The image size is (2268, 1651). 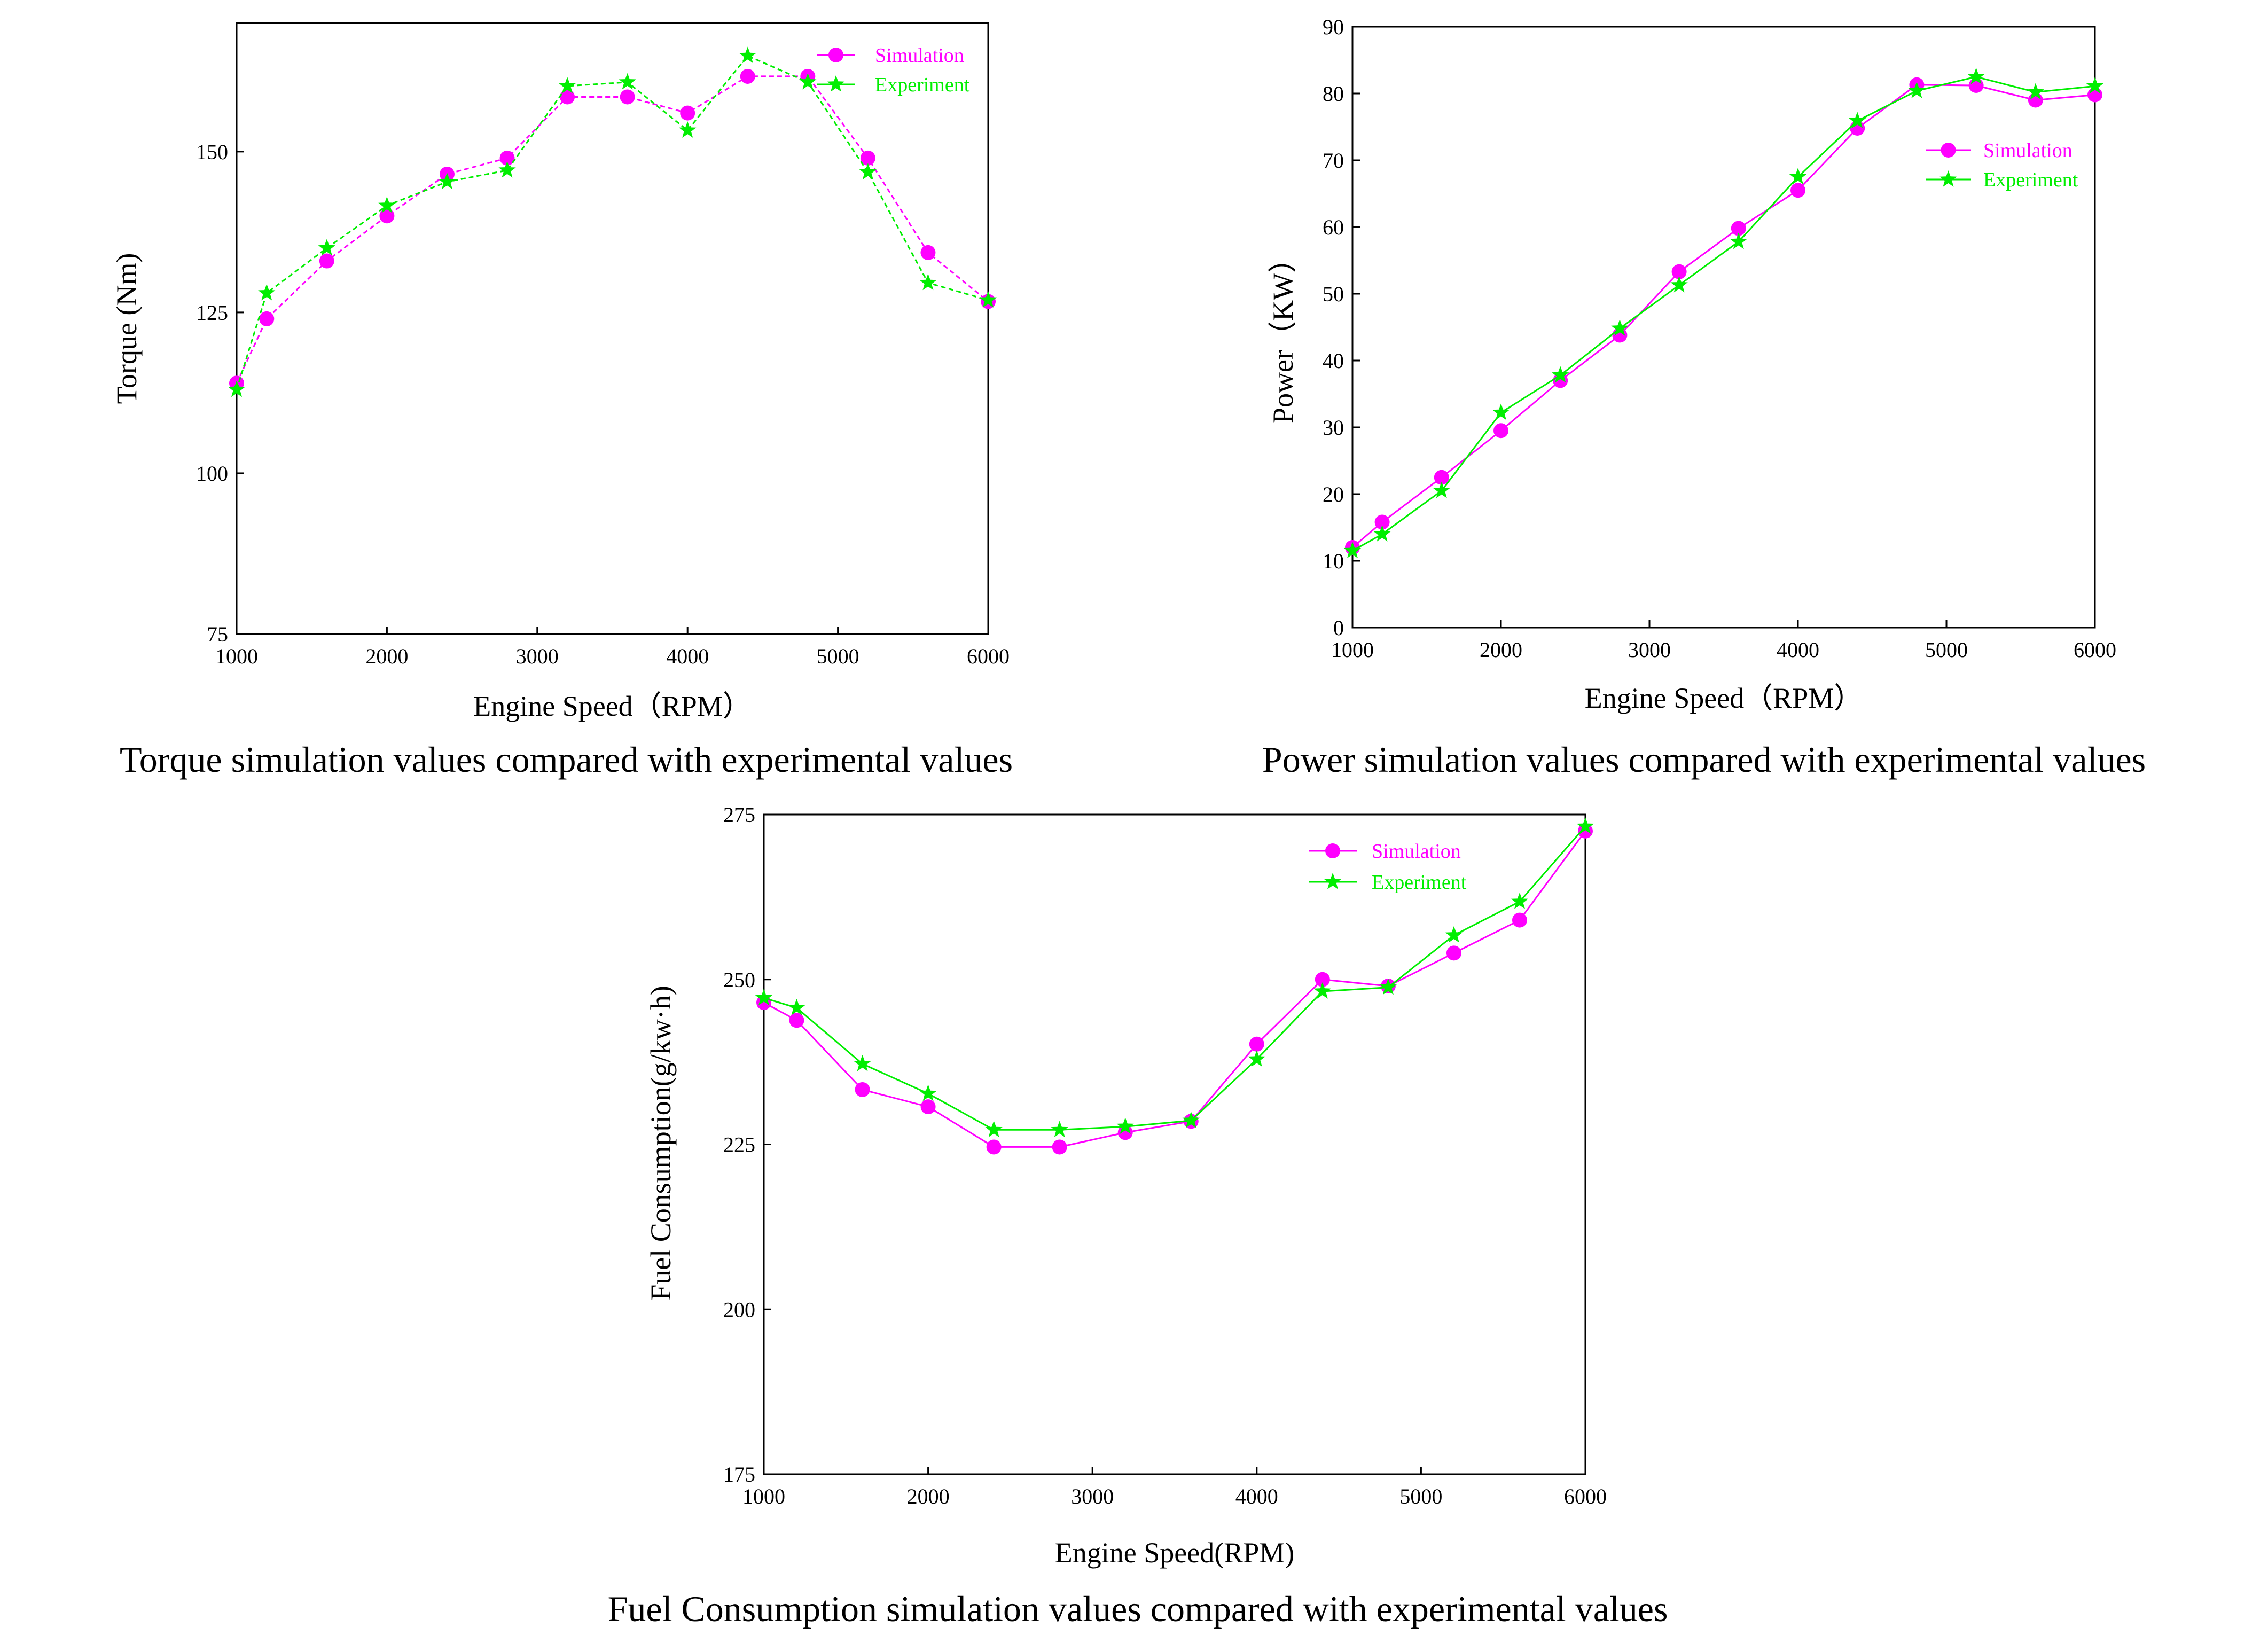 I want to click on y-tick-label: 75, so click(x=217, y=634).